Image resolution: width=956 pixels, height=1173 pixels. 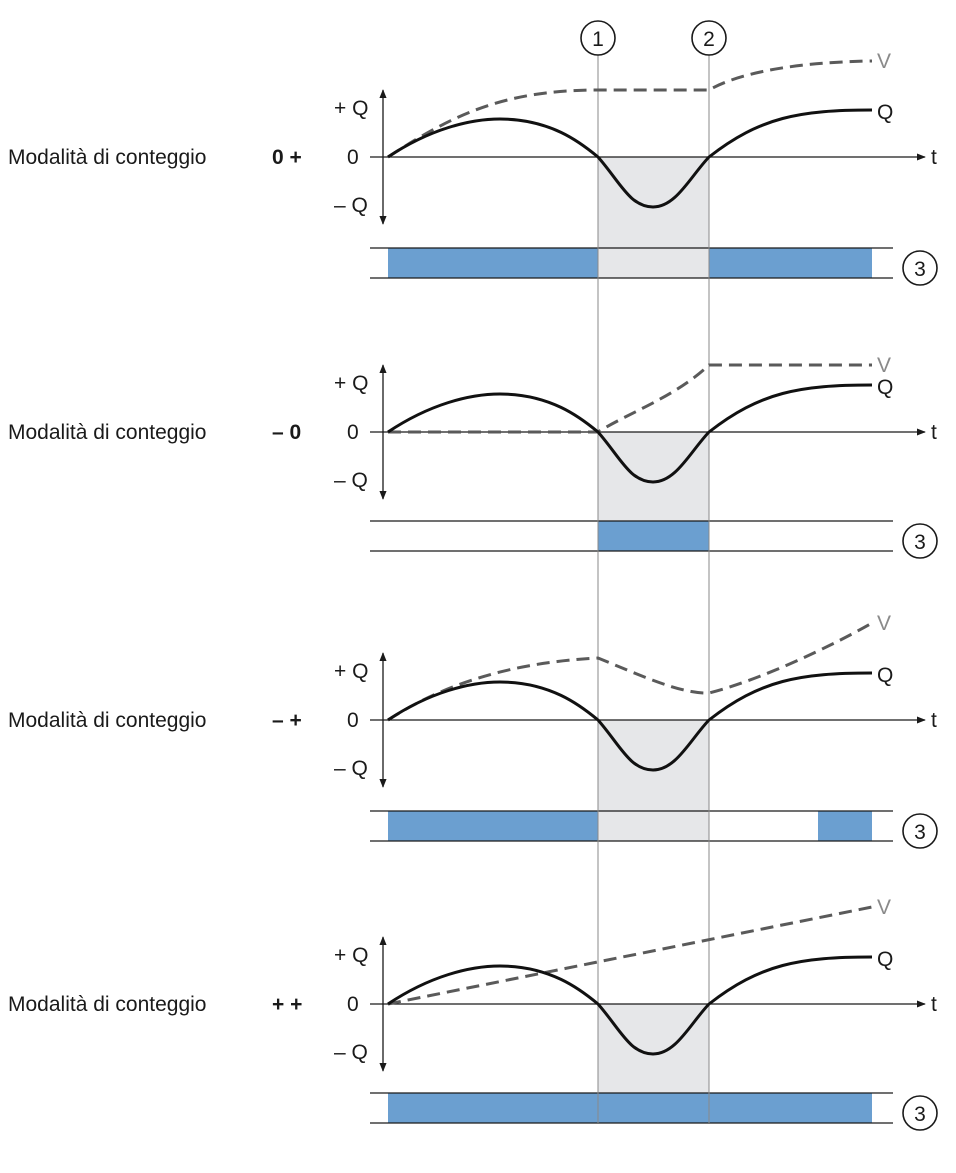 I want to click on event-lines-layer, so click(x=653, y=589).